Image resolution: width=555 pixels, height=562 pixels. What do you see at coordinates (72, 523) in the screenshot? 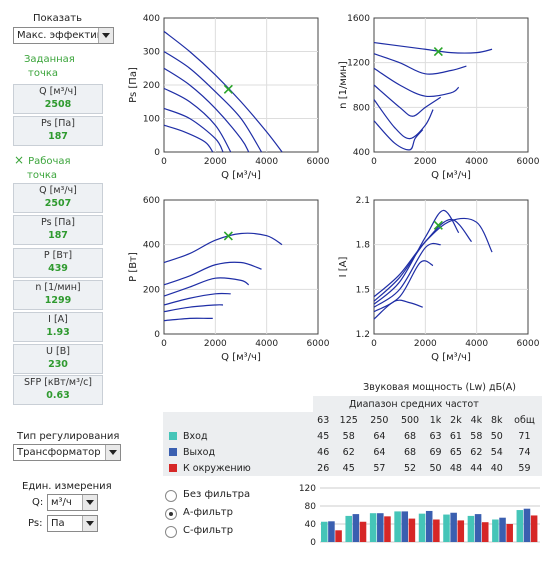
I see `ps-unit-select: Па` at bounding box center [72, 523].